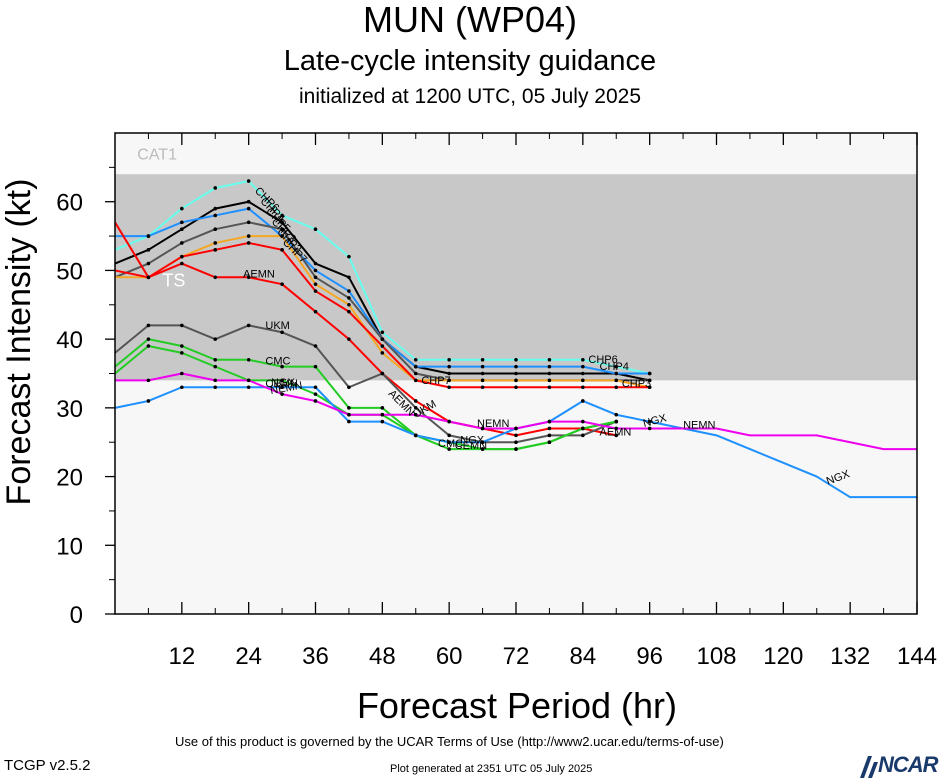 The image size is (940, 780). I want to click on y-tick-label: 0, so click(76, 615).